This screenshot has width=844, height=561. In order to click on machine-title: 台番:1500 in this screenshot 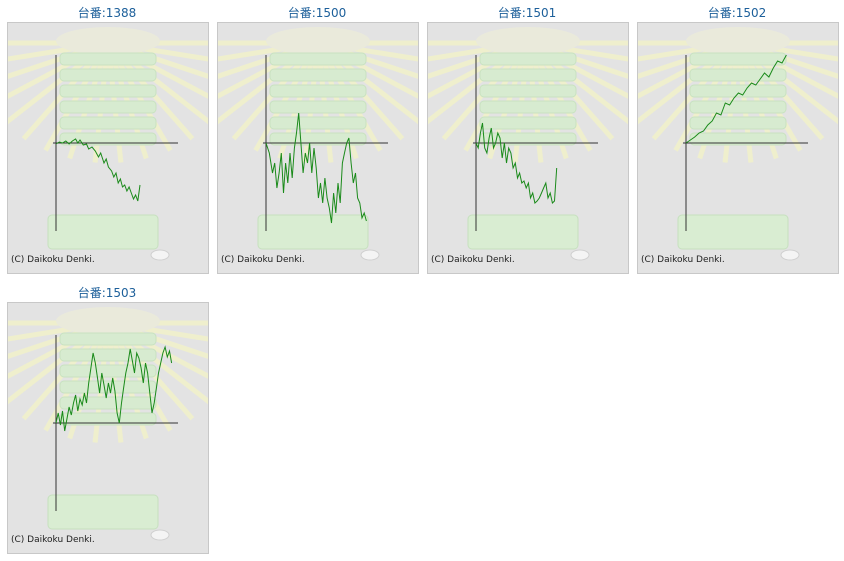, I will do `click(317, 13)`.